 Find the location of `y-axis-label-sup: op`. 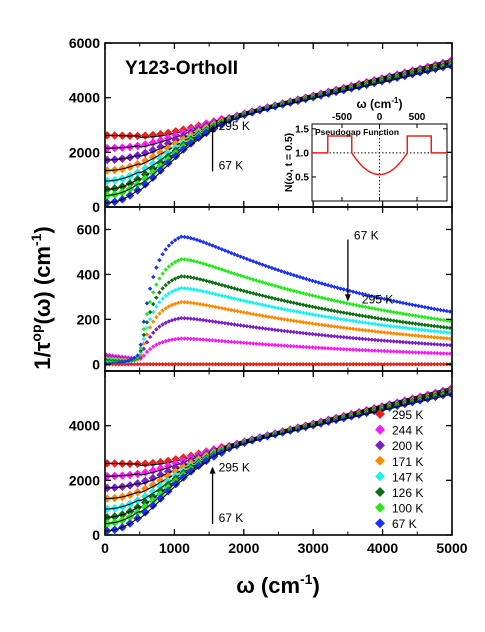

y-axis-label-sup: op is located at coordinates (36, 332).